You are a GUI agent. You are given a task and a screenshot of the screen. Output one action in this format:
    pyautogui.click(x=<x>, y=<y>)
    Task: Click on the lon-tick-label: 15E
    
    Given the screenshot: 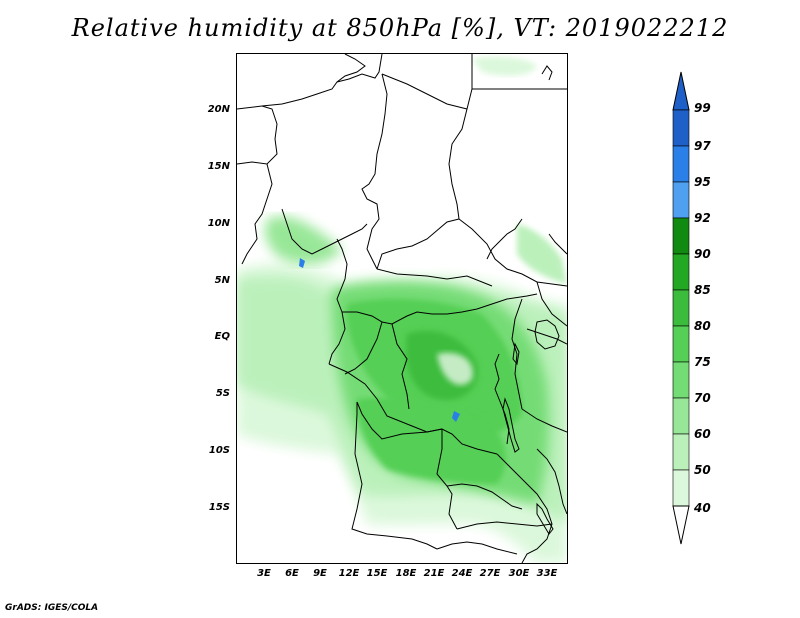 What is the action you would take?
    pyautogui.click(x=377, y=573)
    